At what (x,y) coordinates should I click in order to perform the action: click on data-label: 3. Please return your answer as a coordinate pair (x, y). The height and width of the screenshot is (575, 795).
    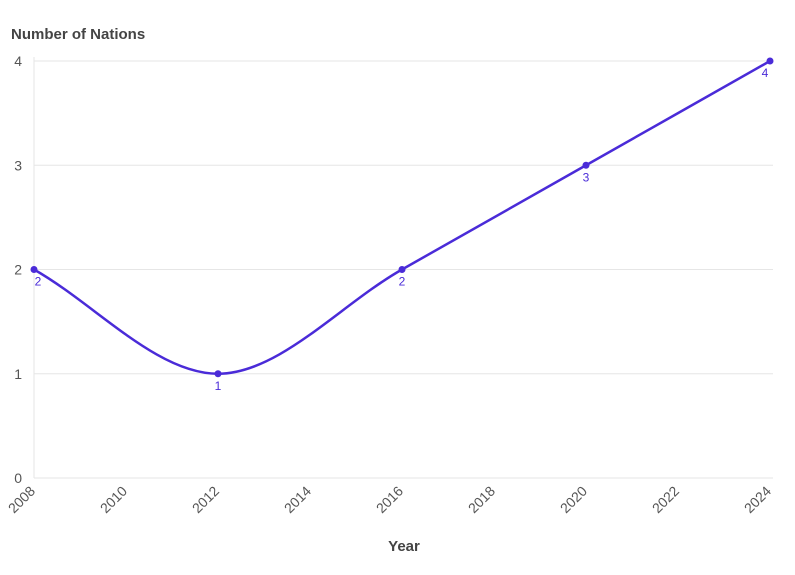
    Looking at the image, I should click on (586, 177).